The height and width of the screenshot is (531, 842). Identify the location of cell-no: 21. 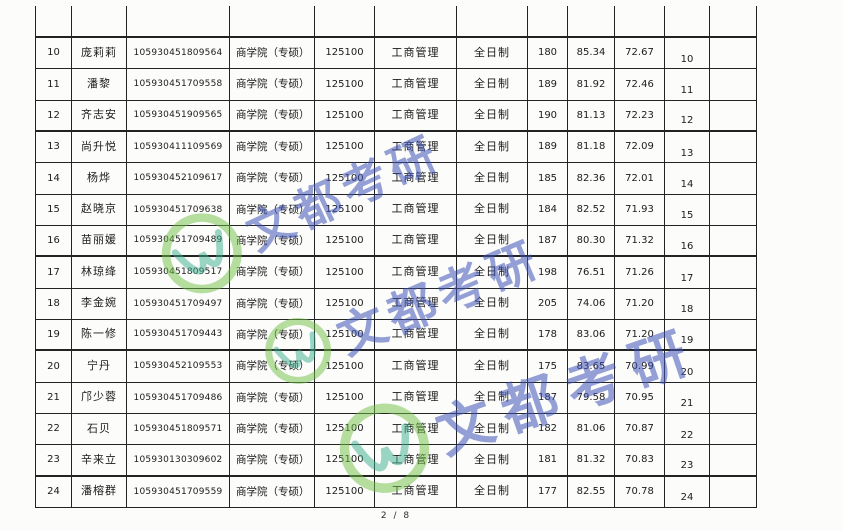
(53, 398).